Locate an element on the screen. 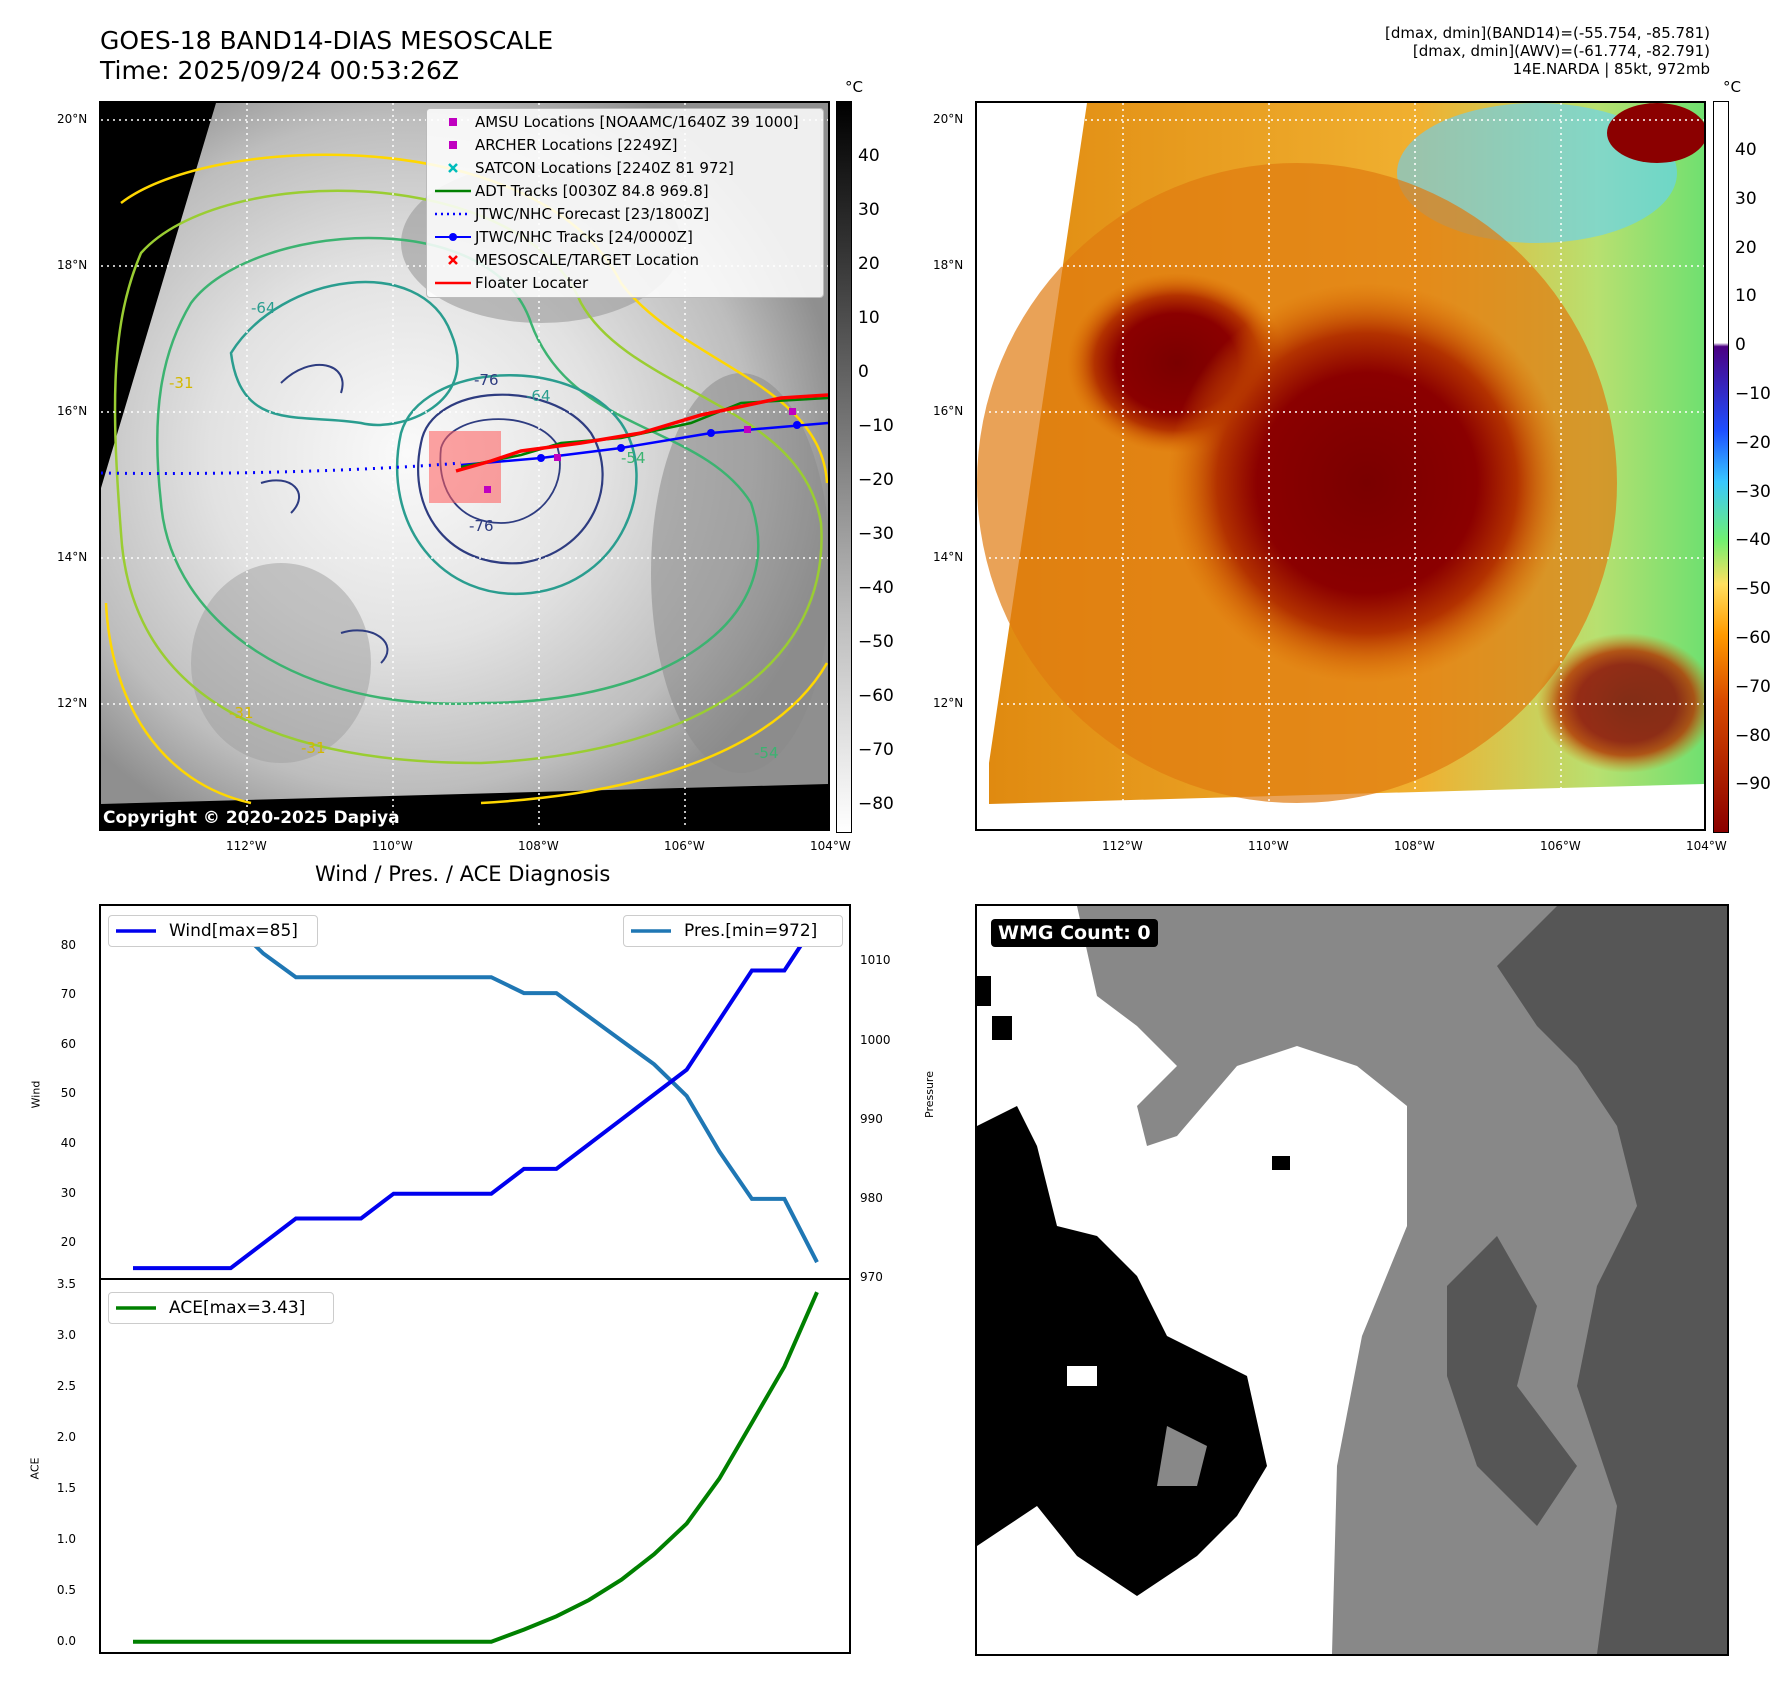 This screenshot has height=1690, width=1792. contour-label: -54 is located at coordinates (633, 458).